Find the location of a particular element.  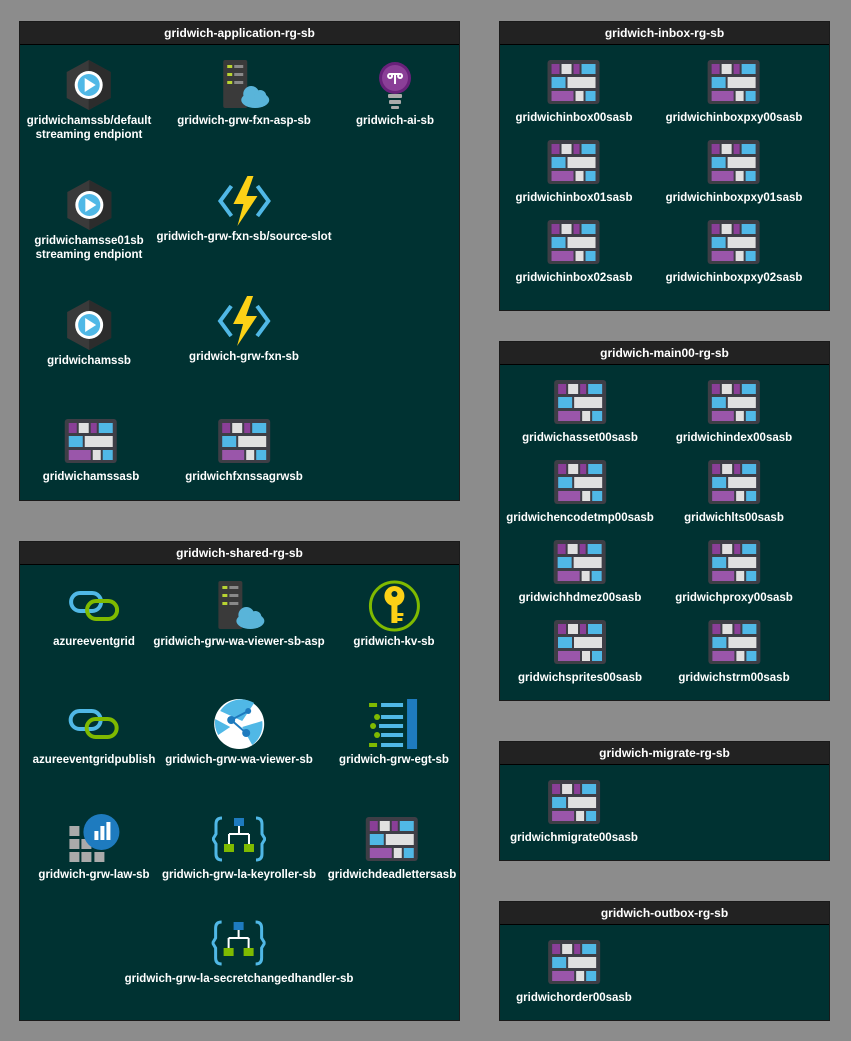

node-label: gridwichproxy00sasb is located at coordinates (734, 598).